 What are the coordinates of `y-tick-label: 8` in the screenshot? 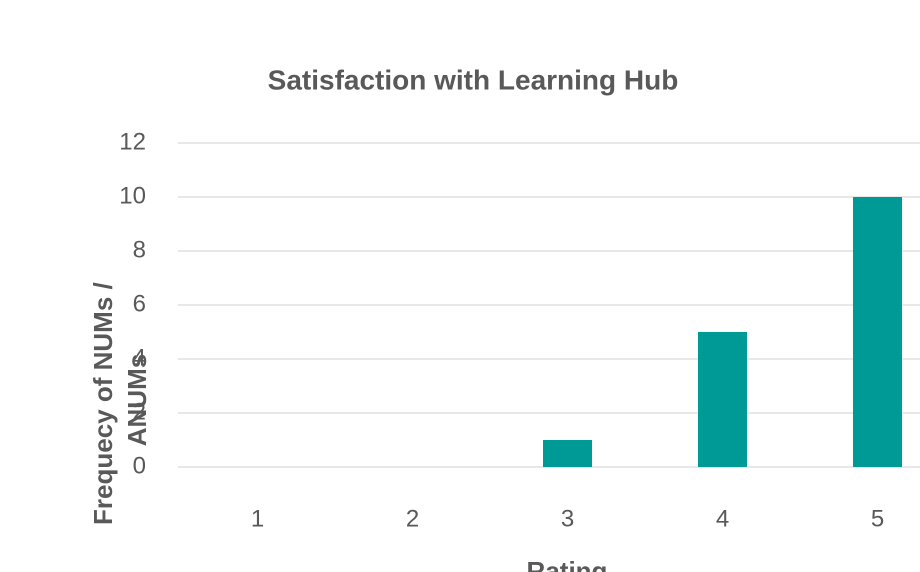 It's located at (139, 249).